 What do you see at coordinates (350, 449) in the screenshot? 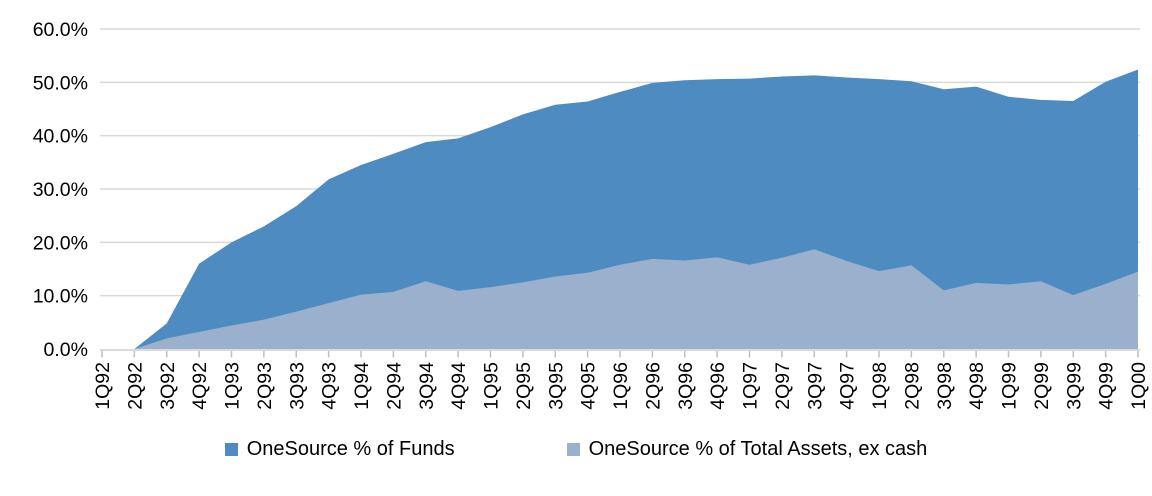
I see `legend-label-funds: OneSource % of Funds` at bounding box center [350, 449].